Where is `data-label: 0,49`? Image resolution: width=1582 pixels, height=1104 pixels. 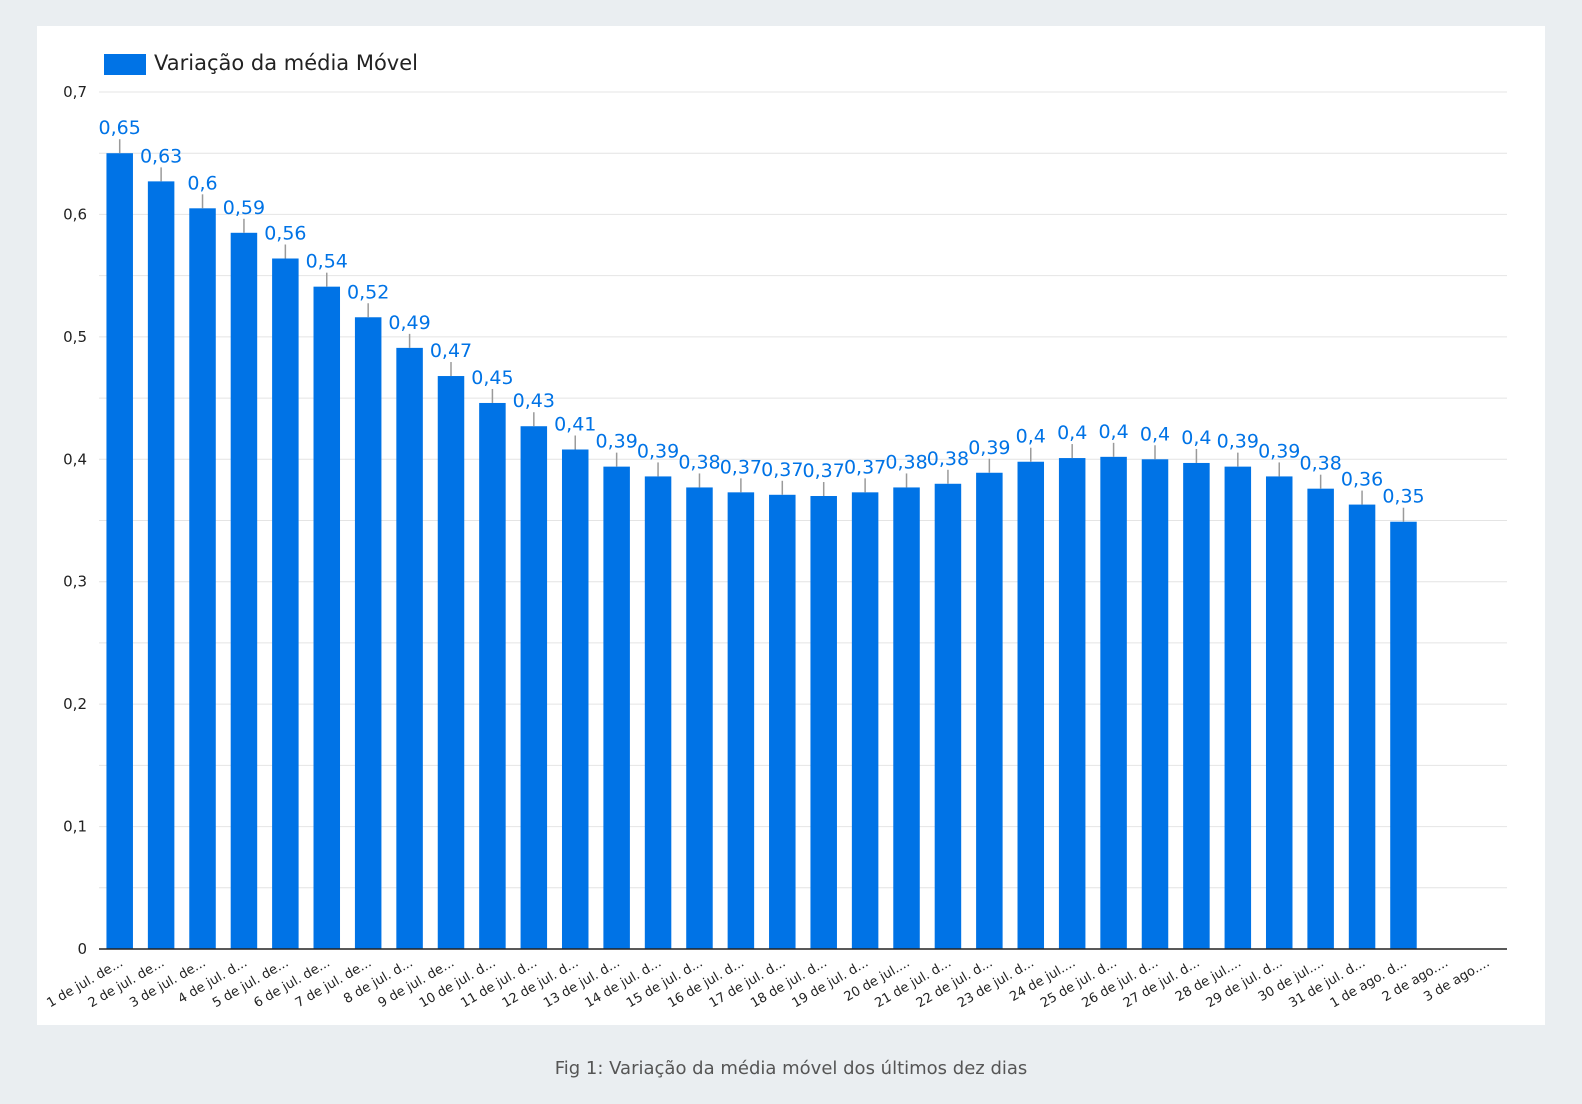
data-label: 0,49 is located at coordinates (409, 323).